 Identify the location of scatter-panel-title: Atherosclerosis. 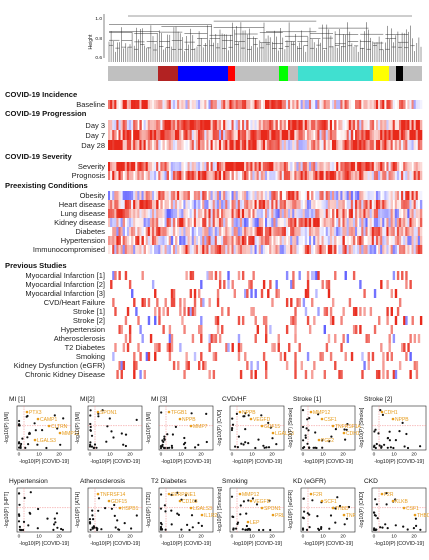
(103, 481).